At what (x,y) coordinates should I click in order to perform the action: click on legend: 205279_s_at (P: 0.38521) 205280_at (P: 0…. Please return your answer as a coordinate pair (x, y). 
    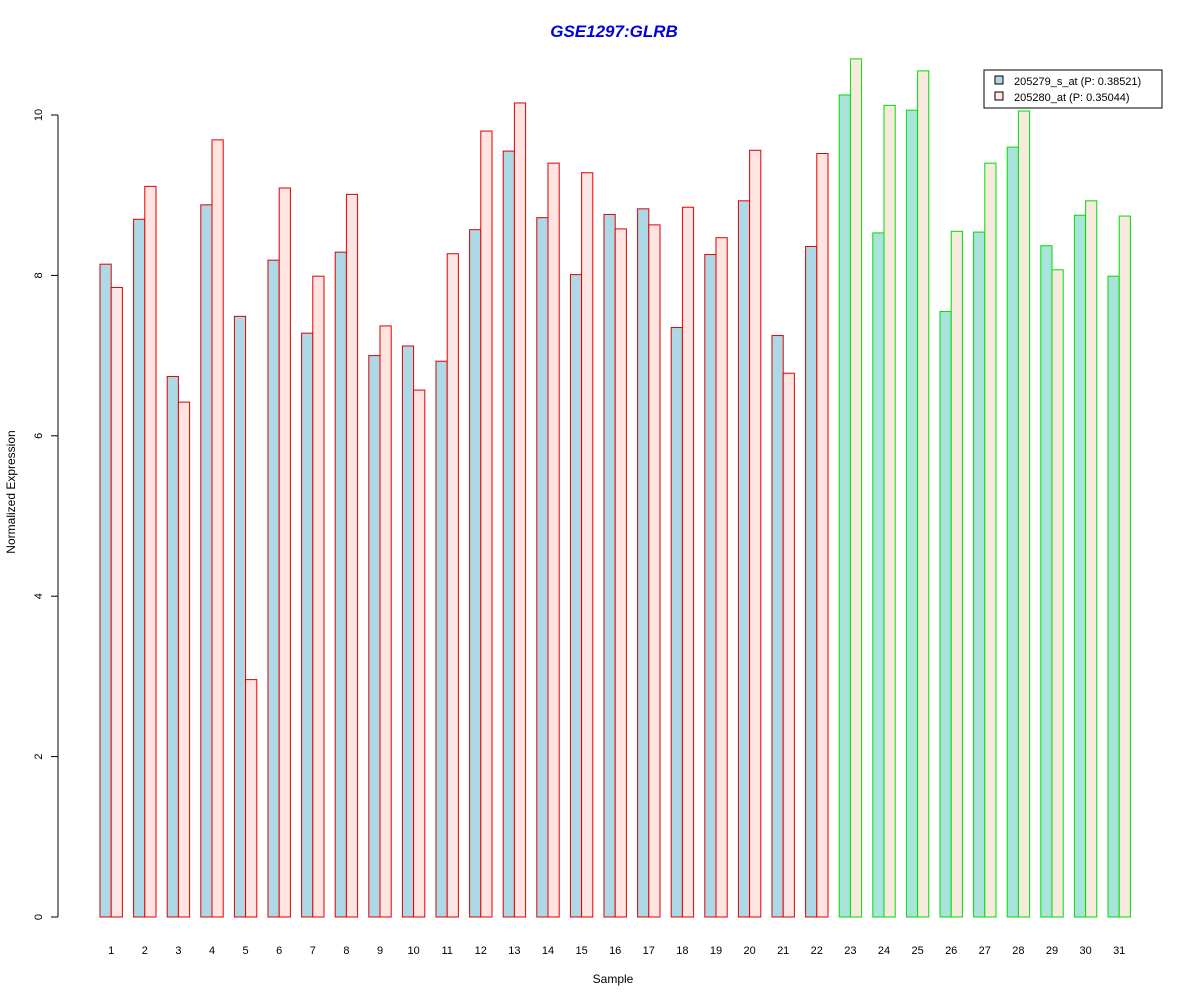
    Looking at the image, I should click on (1073, 89).